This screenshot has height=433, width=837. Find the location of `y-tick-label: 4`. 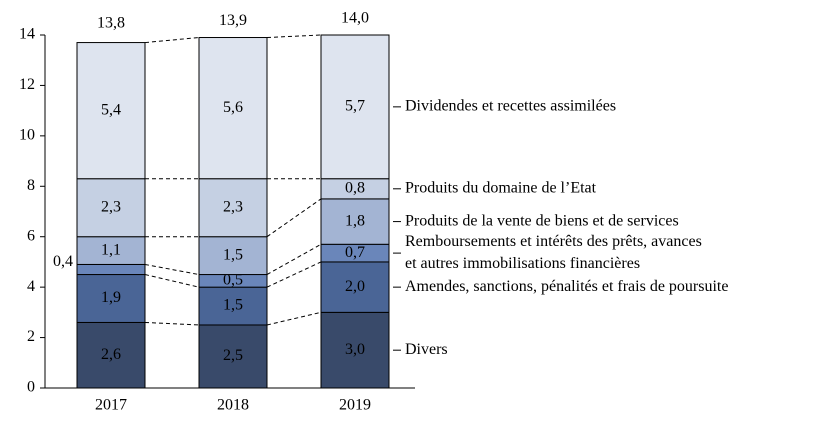

y-tick-label: 4 is located at coordinates (31, 286).